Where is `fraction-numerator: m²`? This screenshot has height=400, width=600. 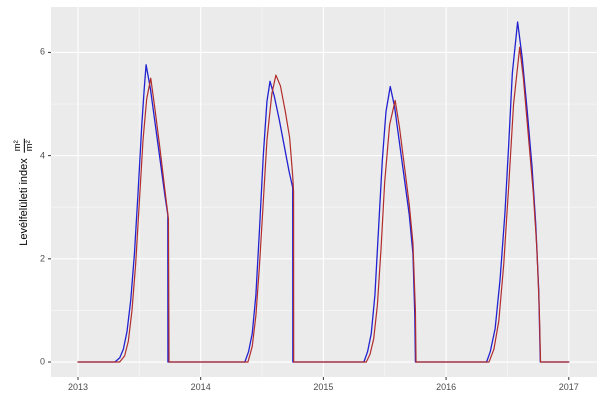
fraction-numerator: m² is located at coordinates (18, 145).